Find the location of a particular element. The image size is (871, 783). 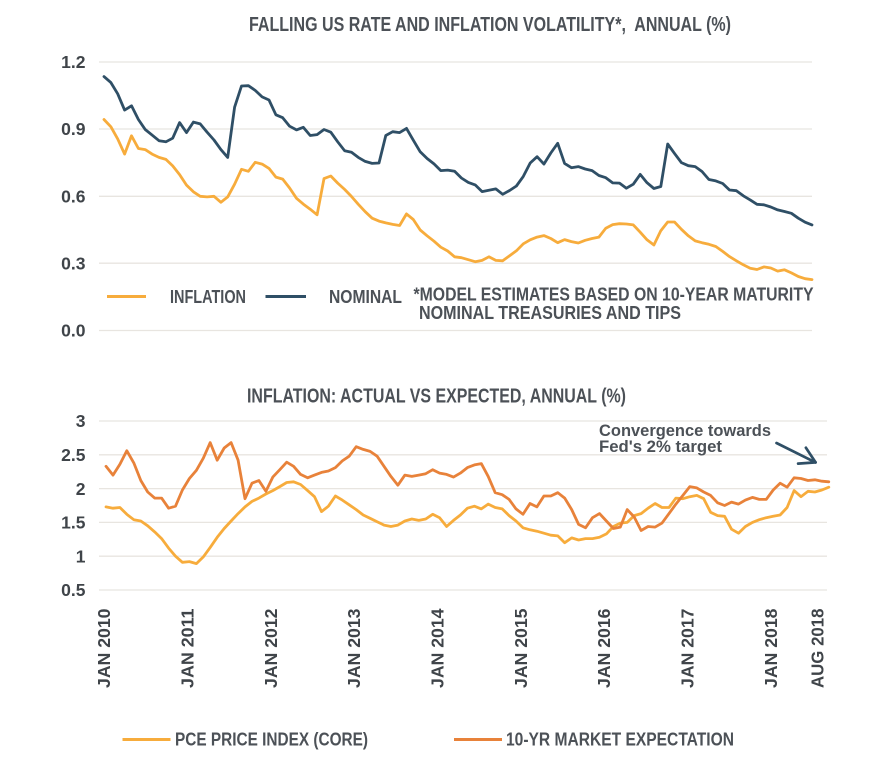

svg-text: 3 is located at coordinates (81, 421).